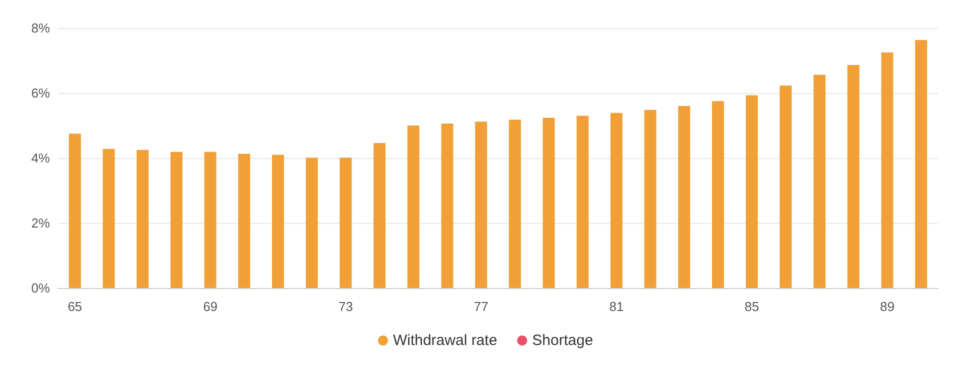 This screenshot has width=975, height=372. Describe the element at coordinates (616, 306) in the screenshot. I see `x-tick-label: 81` at that location.